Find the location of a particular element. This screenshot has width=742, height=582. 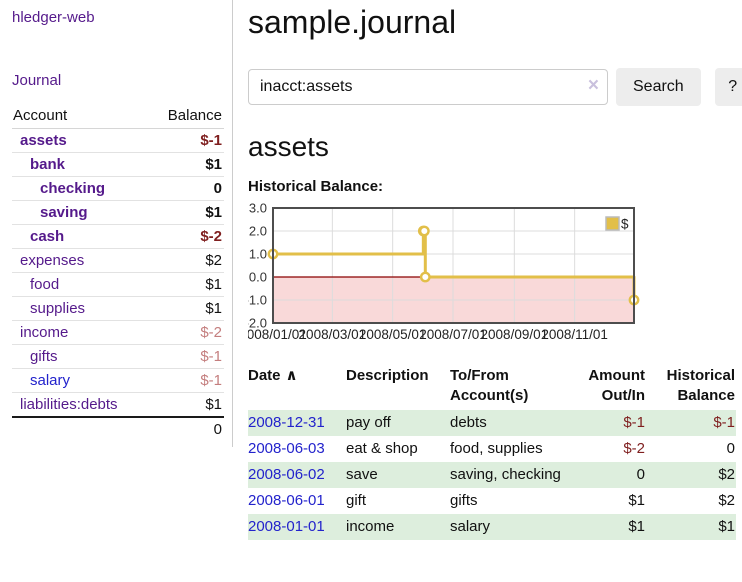

account-row: supplies $1 is located at coordinates (118, 308).